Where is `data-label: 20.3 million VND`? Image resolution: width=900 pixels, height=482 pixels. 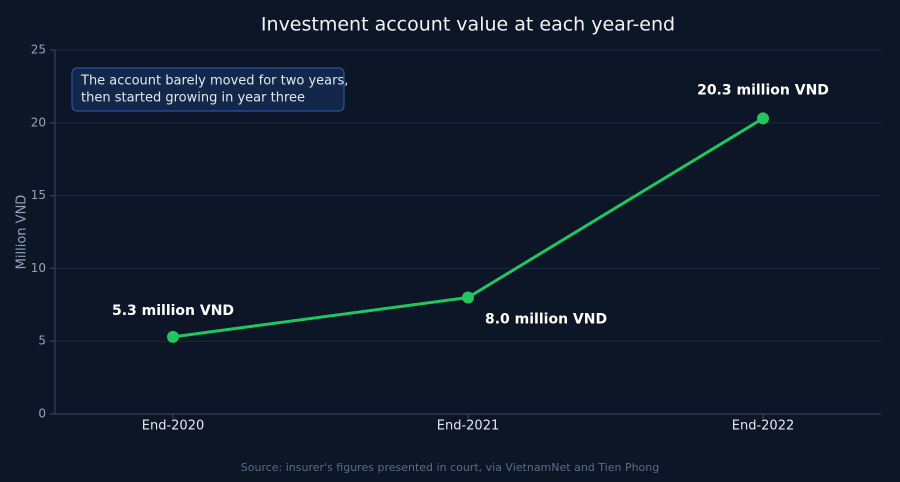 data-label: 20.3 million VND is located at coordinates (763, 90).